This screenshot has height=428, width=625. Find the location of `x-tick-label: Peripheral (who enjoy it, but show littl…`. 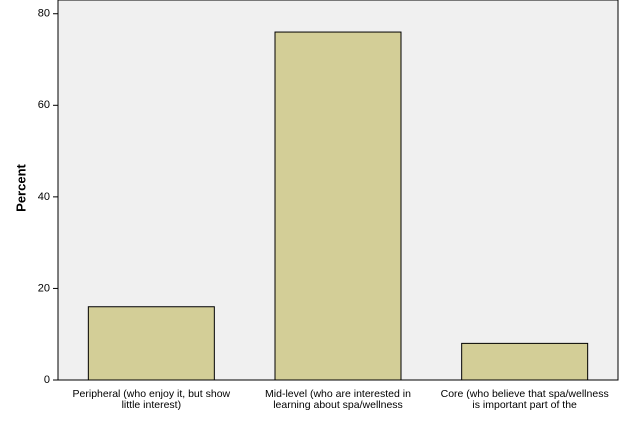

x-tick-label: Peripheral (who enjoy it, but show littl… is located at coordinates (151, 399).